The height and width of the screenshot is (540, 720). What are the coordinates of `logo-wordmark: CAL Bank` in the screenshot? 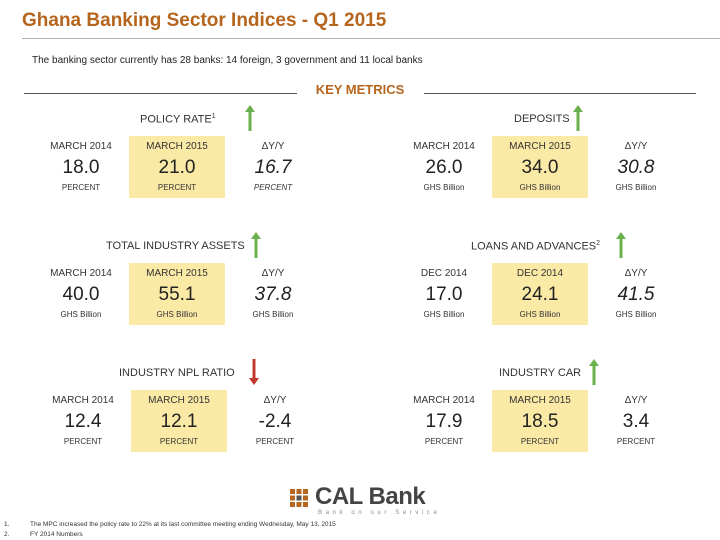 It's located at (370, 496).